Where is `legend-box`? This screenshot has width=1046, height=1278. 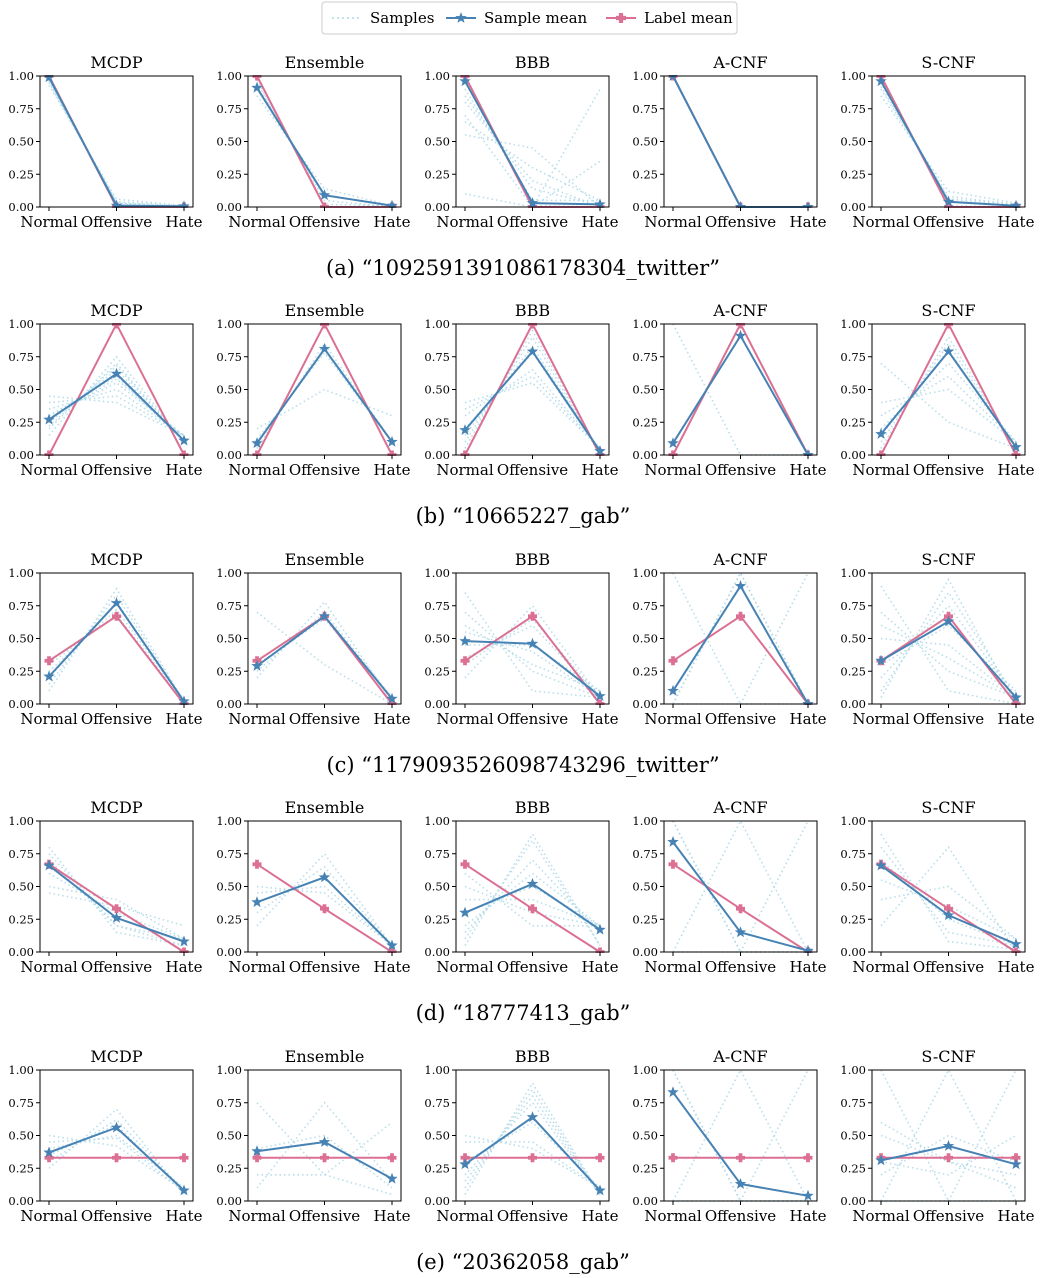
legend-box is located at coordinates (529, 18).